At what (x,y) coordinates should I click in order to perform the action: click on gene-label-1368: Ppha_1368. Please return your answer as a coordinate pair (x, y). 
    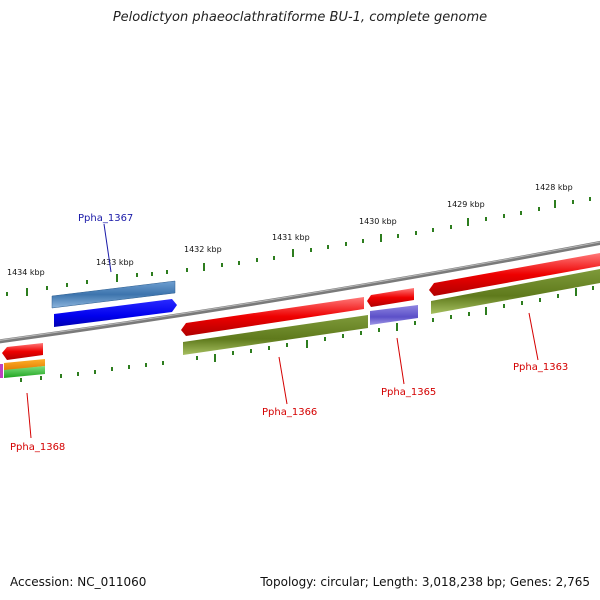
    Looking at the image, I should click on (37, 447).